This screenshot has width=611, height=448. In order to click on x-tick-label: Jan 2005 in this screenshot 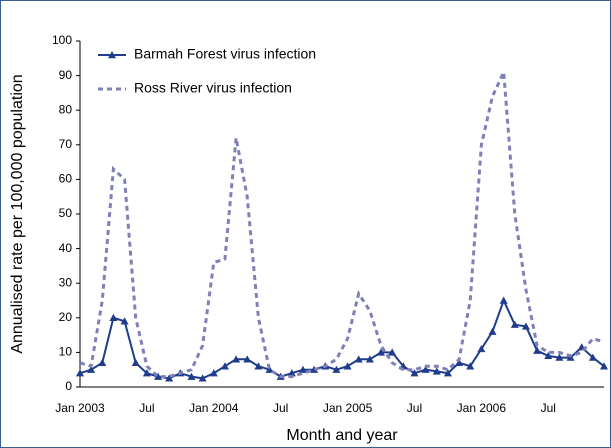, I will do `click(348, 408)`.